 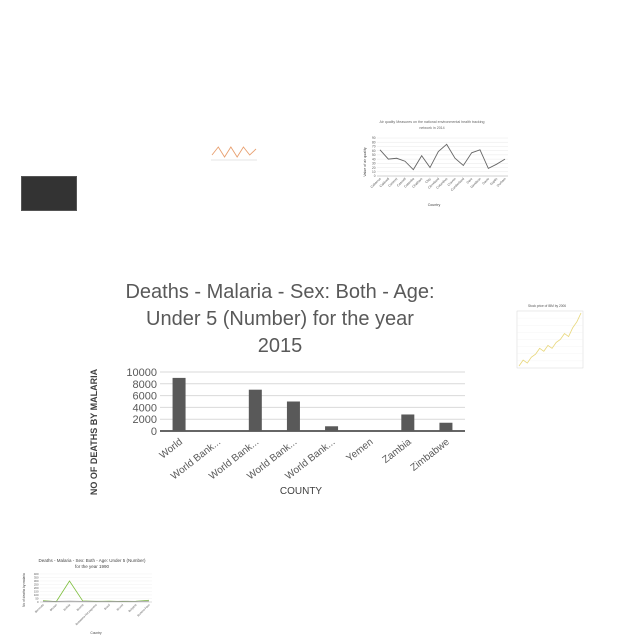 I want to click on x-tick-label: Carteret, so click(x=392, y=182).